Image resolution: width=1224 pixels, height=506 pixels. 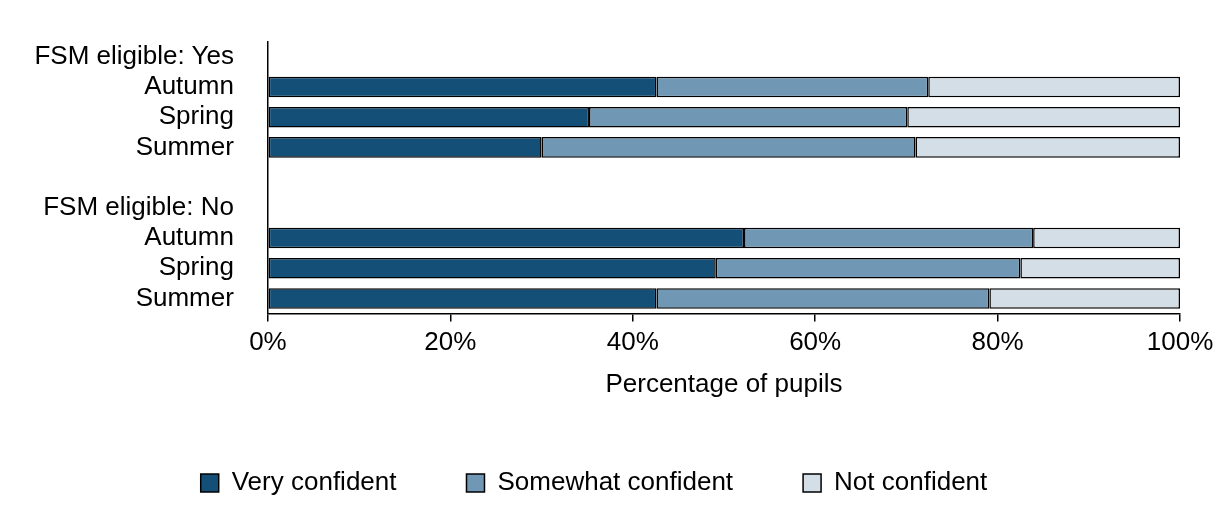 What do you see at coordinates (724, 382) in the screenshot?
I see `x-axis-title: Percentage of pupils` at bounding box center [724, 382].